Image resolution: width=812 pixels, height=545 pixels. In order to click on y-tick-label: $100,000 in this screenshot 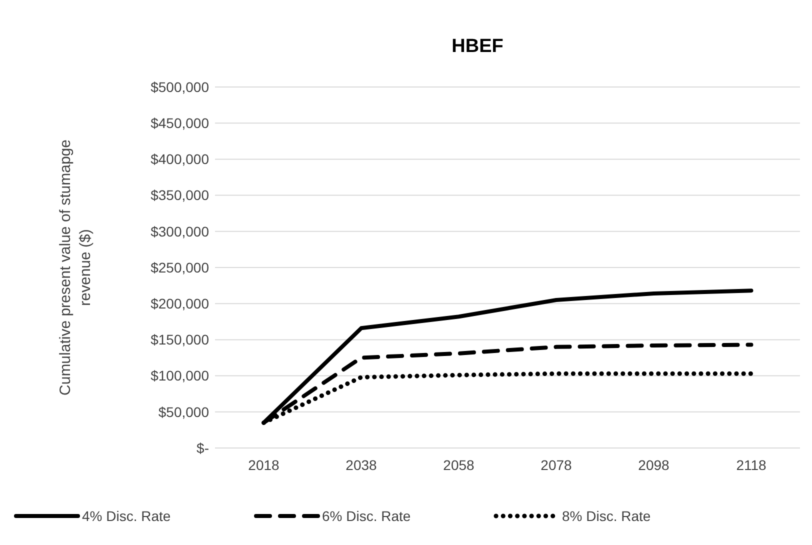, I will do `click(180, 376)`.